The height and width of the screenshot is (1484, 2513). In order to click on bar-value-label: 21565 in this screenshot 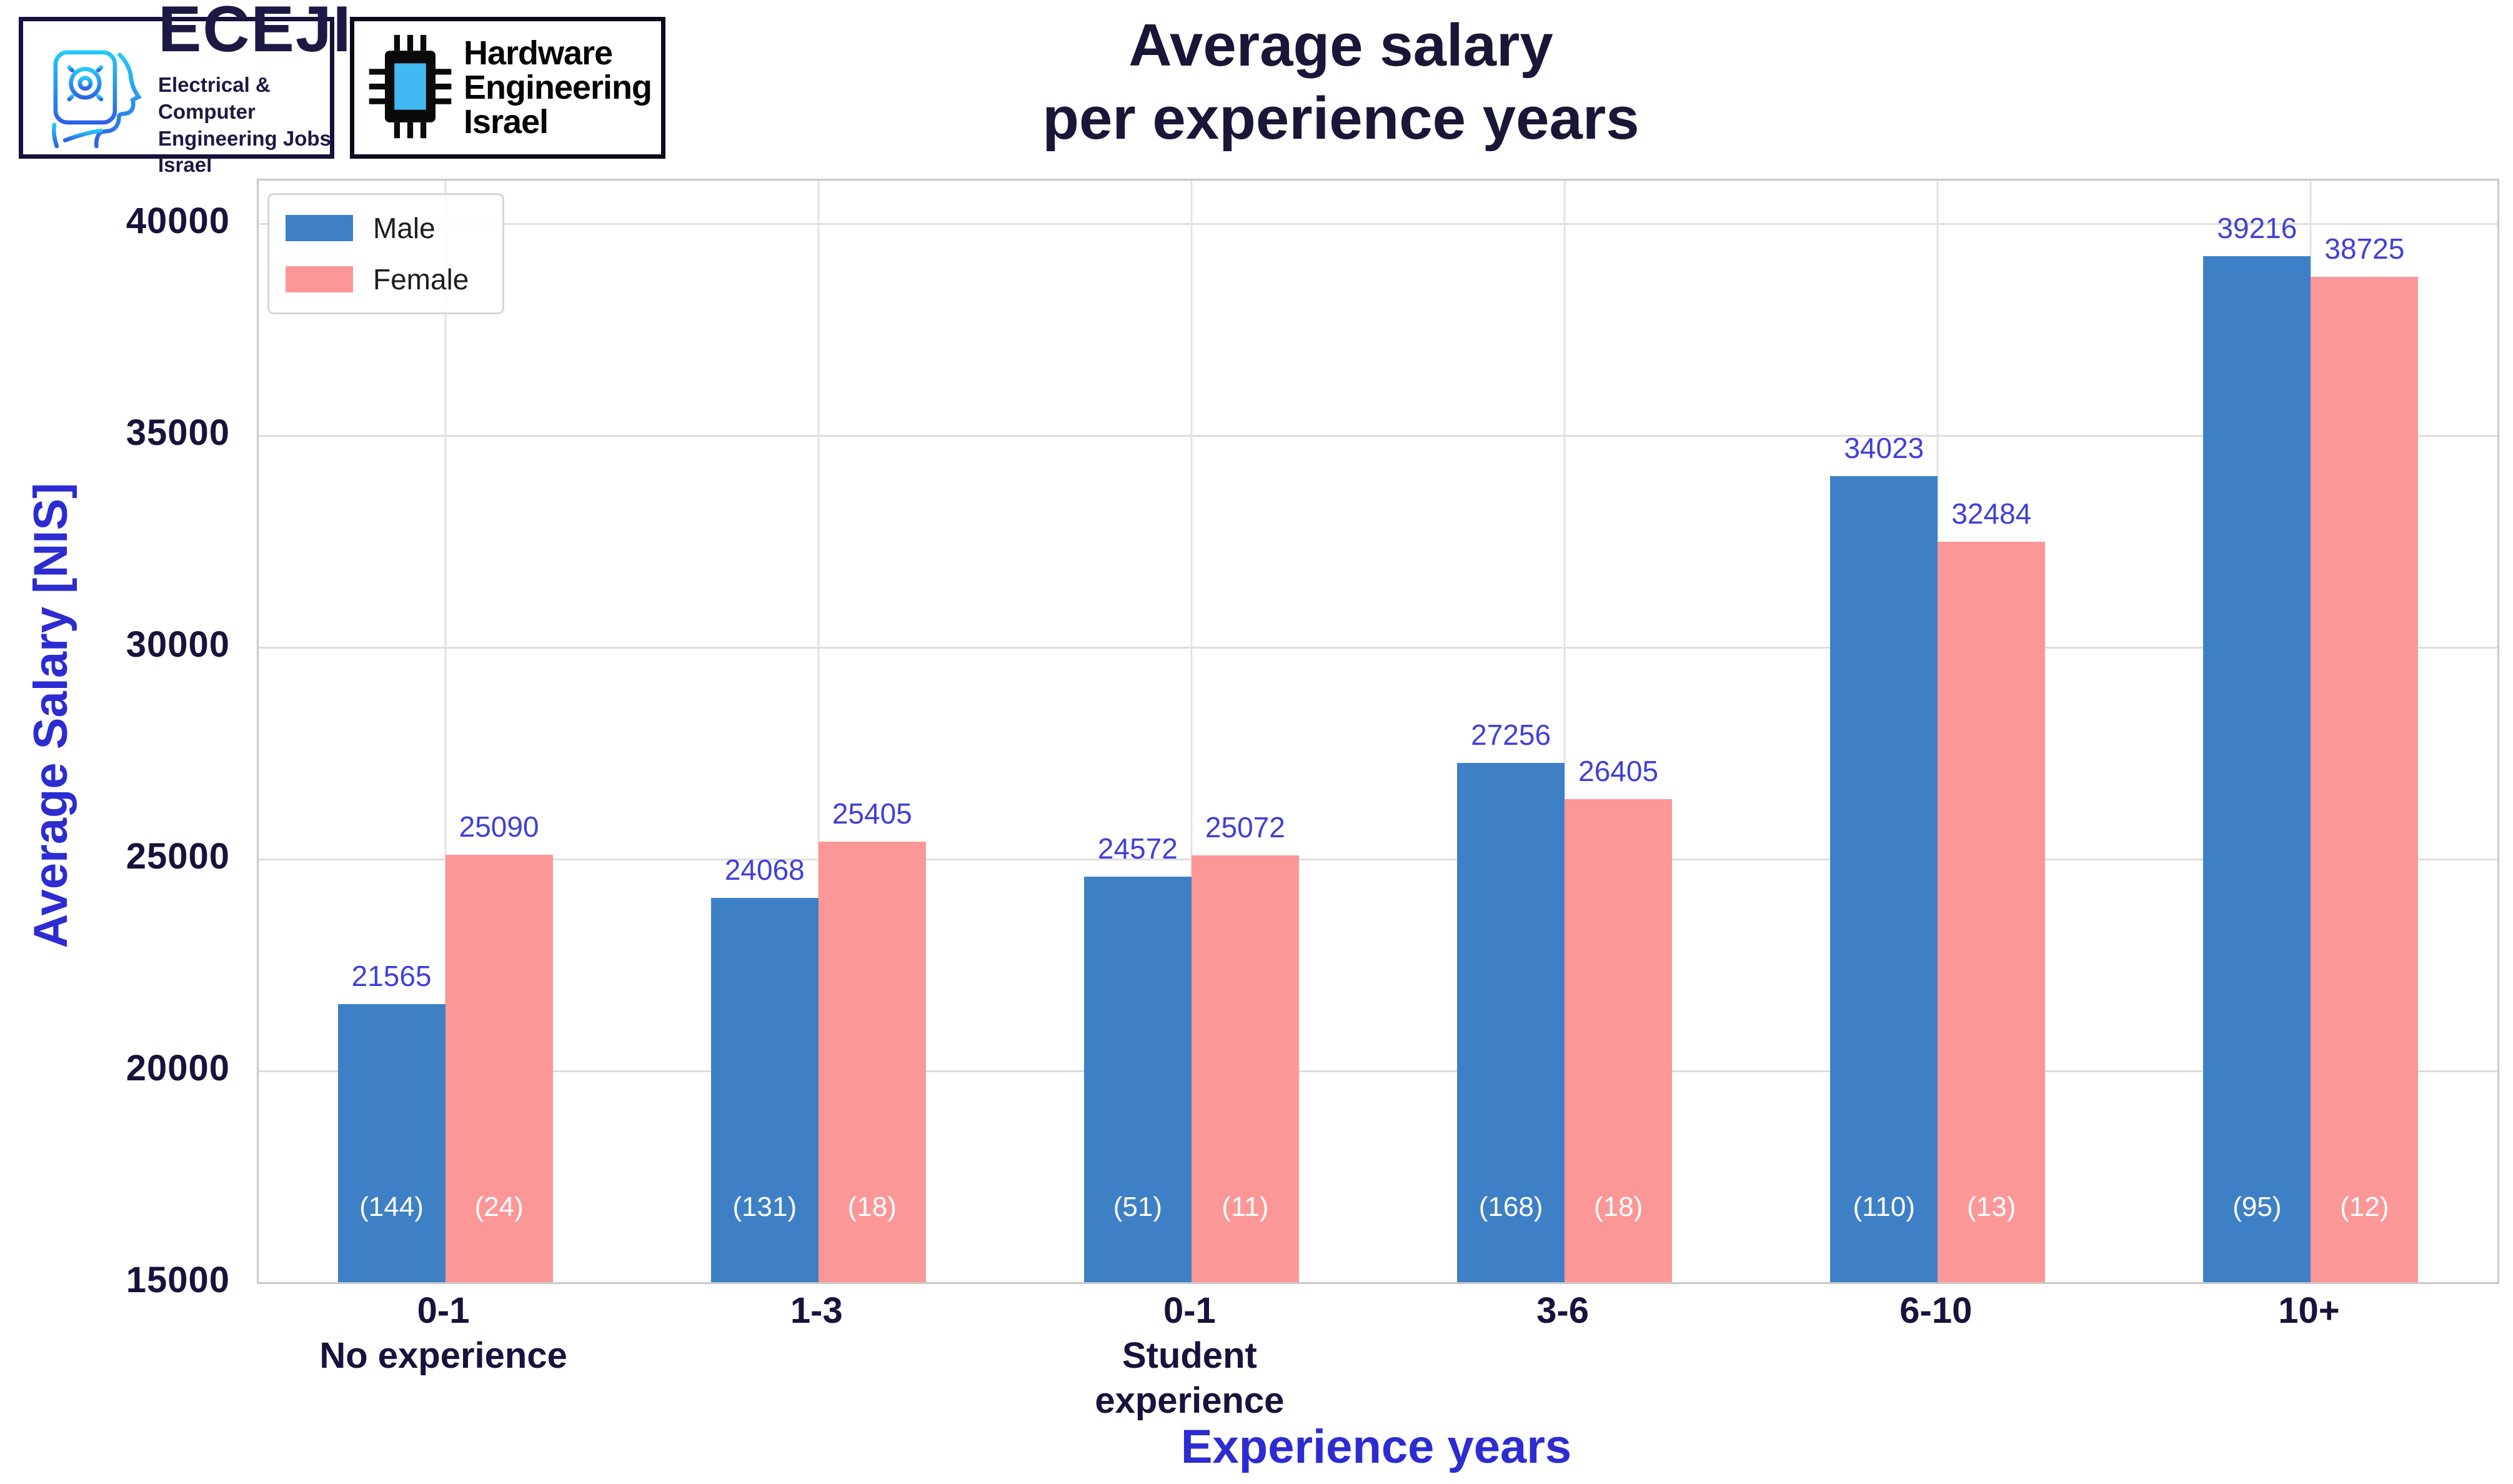, I will do `click(392, 975)`.